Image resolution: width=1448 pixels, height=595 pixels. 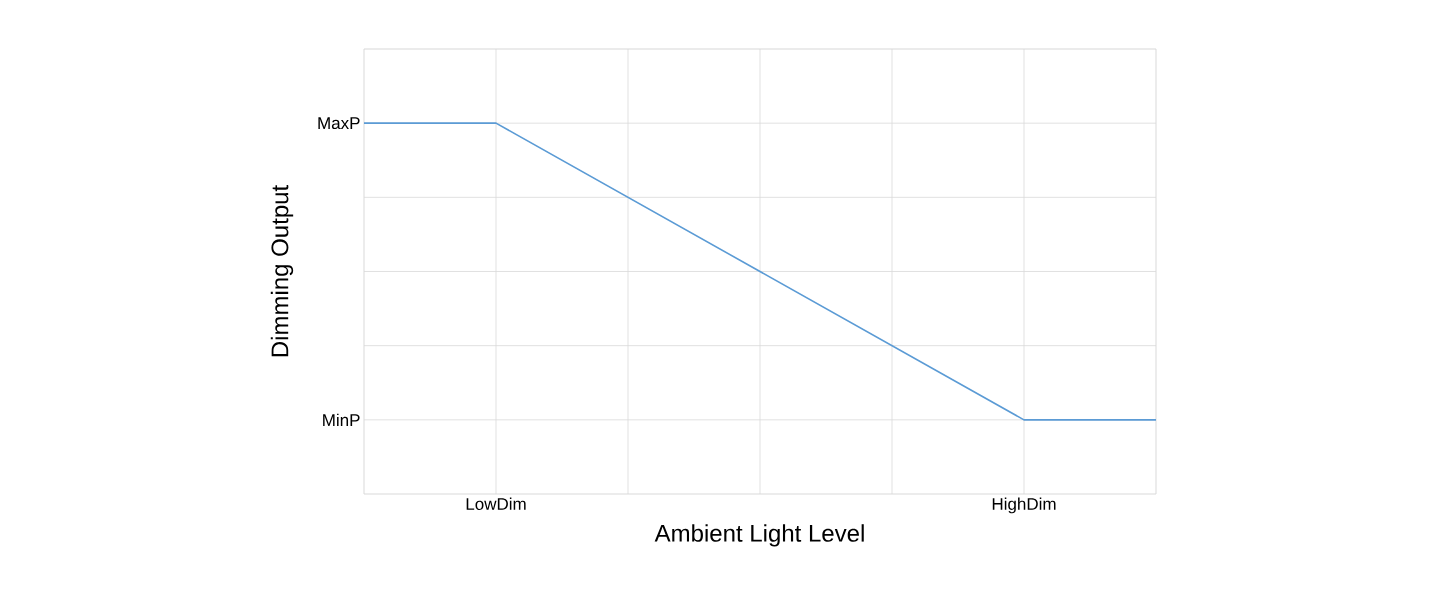 What do you see at coordinates (1024, 505) in the screenshot?
I see `x-tick-label: HighDim` at bounding box center [1024, 505].